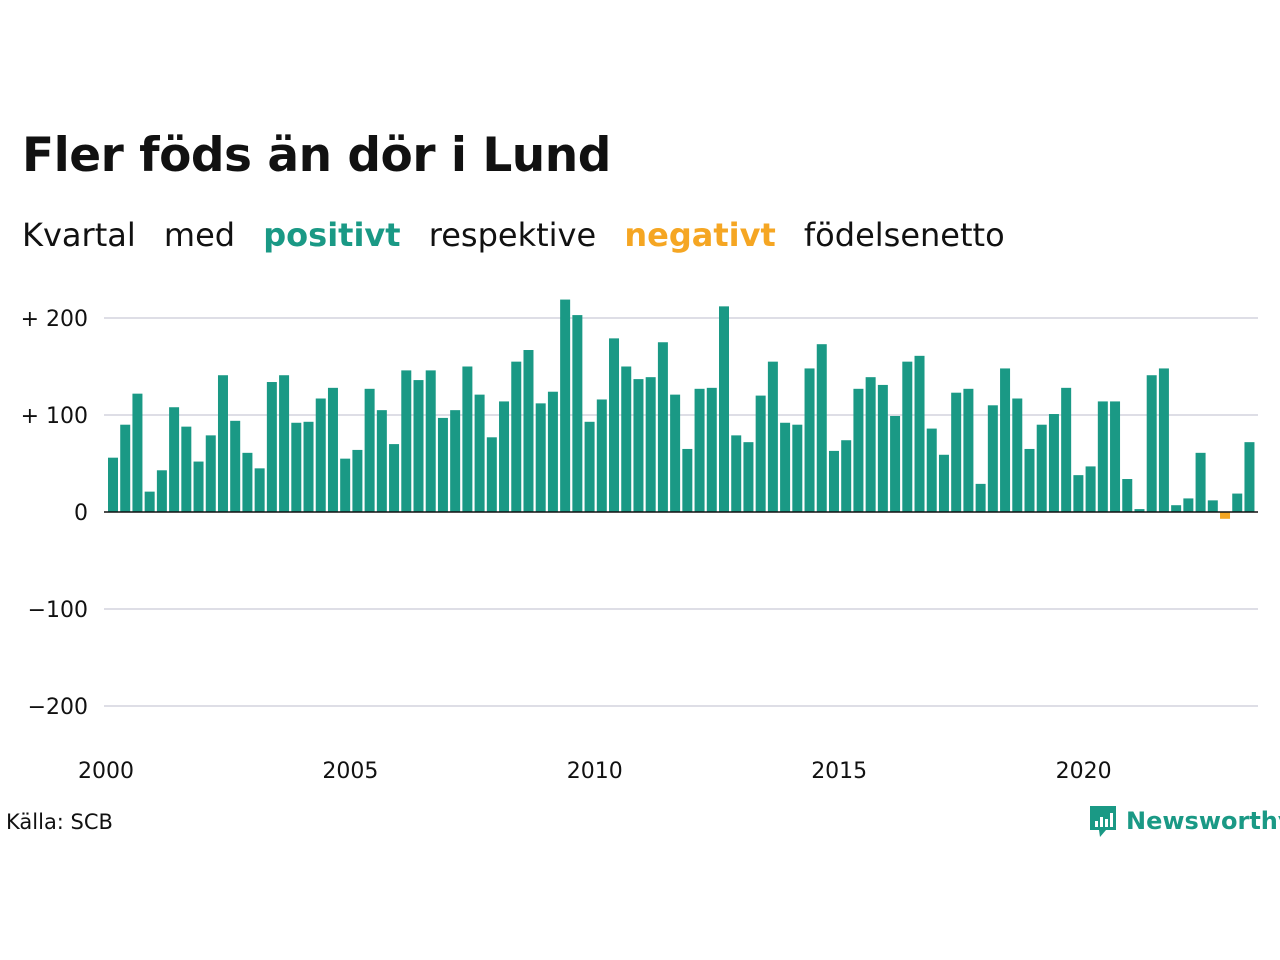 This screenshot has width=1280, height=960. Describe the element at coordinates (595, 771) in the screenshot. I see `x-tick-label: 2010` at that location.